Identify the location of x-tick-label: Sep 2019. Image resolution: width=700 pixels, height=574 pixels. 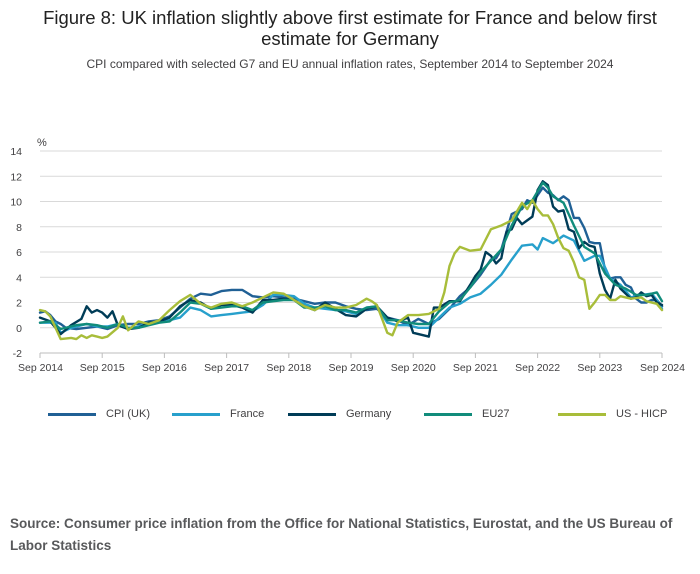
(351, 368).